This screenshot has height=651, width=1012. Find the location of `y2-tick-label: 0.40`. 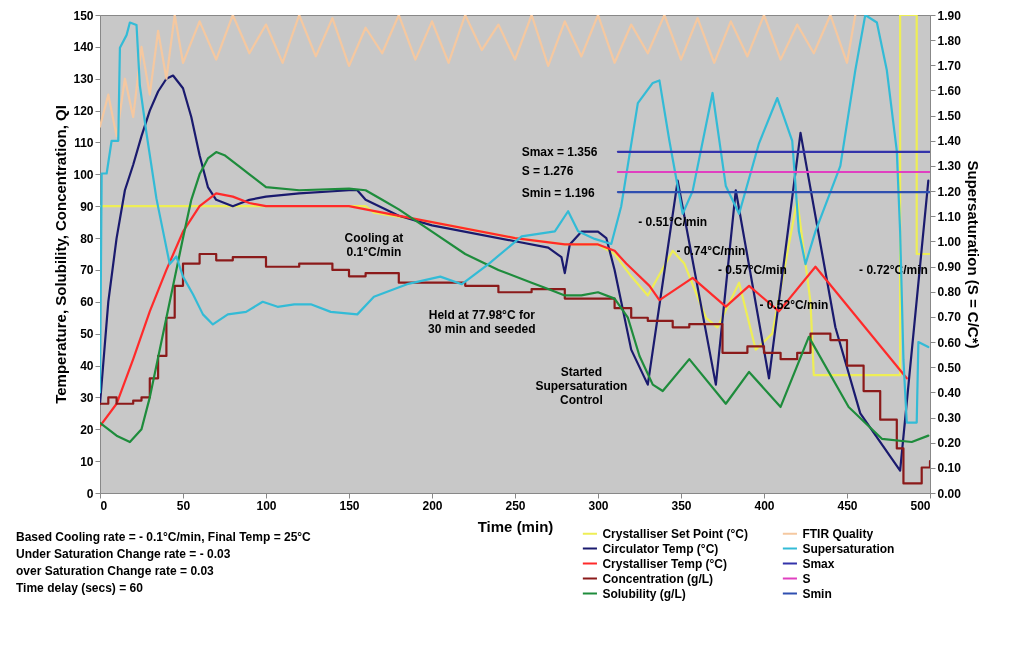

y2-tick-label: 0.40 is located at coordinates (949, 392).